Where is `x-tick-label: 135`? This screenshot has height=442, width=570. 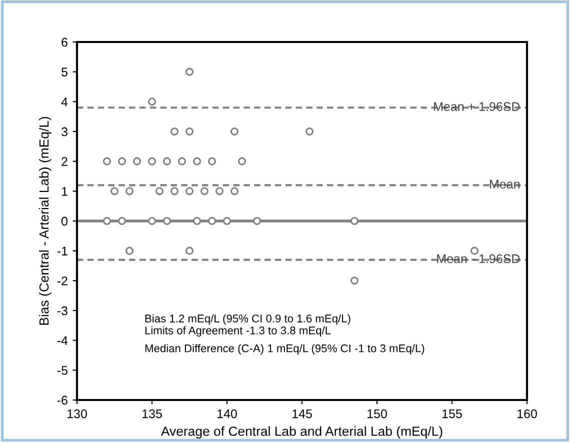 x-tick-label: 135 is located at coordinates (152, 413).